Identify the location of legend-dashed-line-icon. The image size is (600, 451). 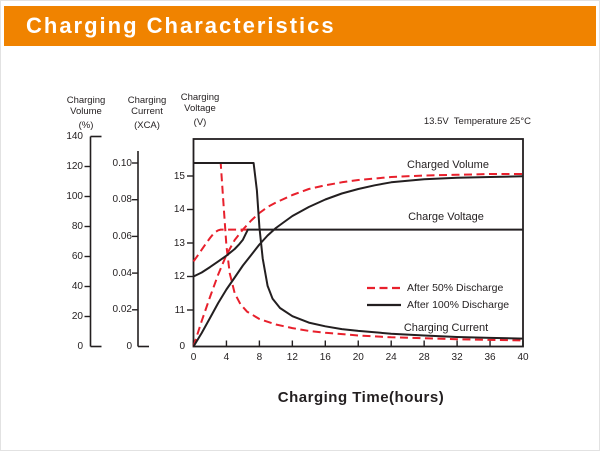
(384, 287).